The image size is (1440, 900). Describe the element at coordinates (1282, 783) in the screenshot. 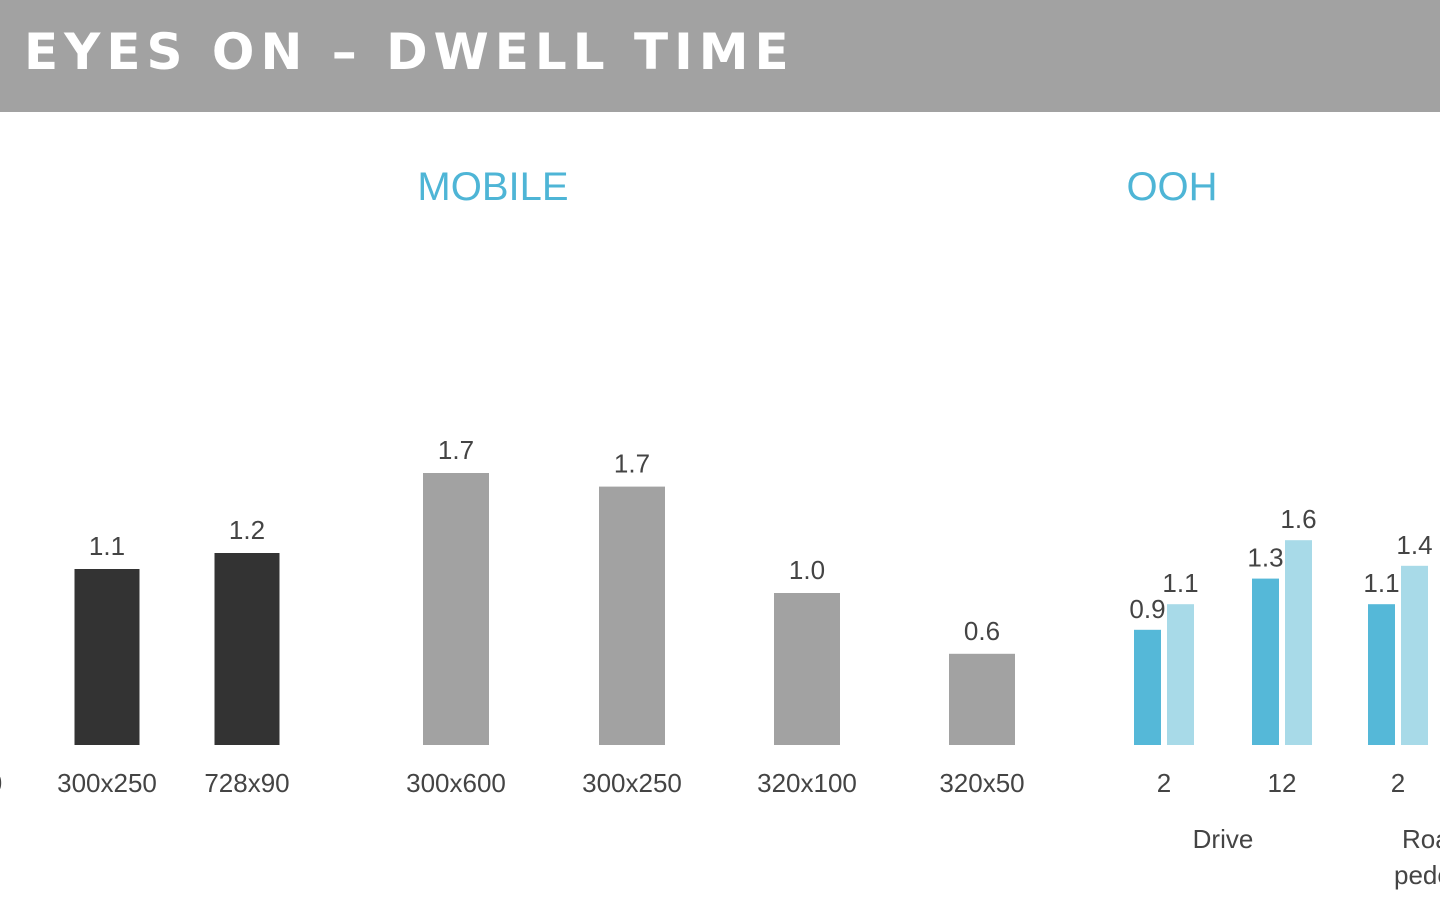

I see `ooh-category-label: 12` at that location.